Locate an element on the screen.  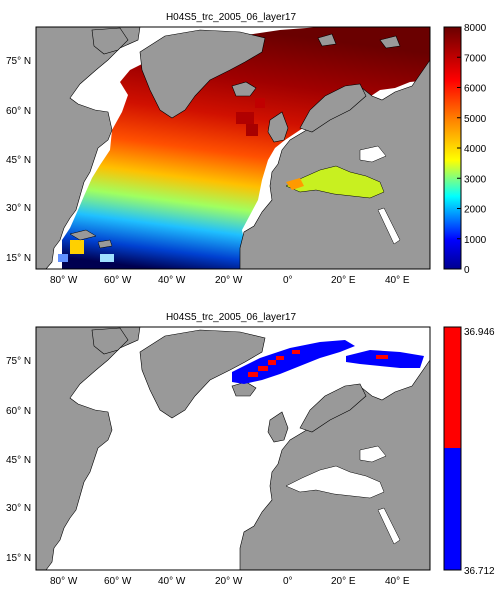
bottom-scandinavia is located at coordinates (333, 408).